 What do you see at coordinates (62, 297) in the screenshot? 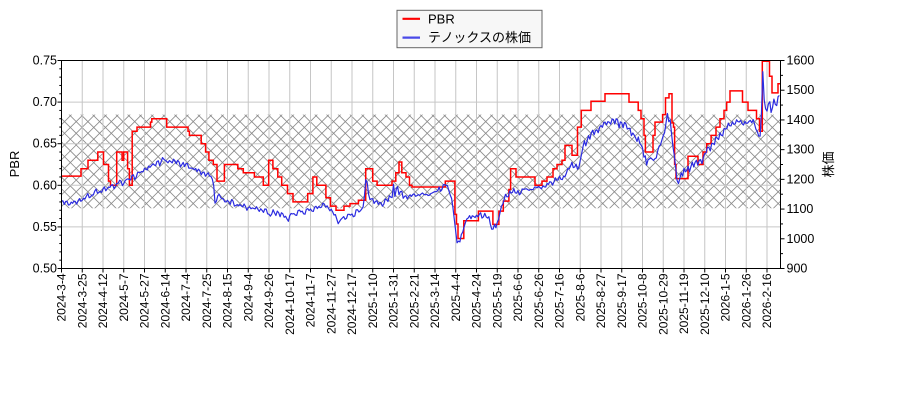
I see `svg-text: 2024-3-4` at bounding box center [62, 297].